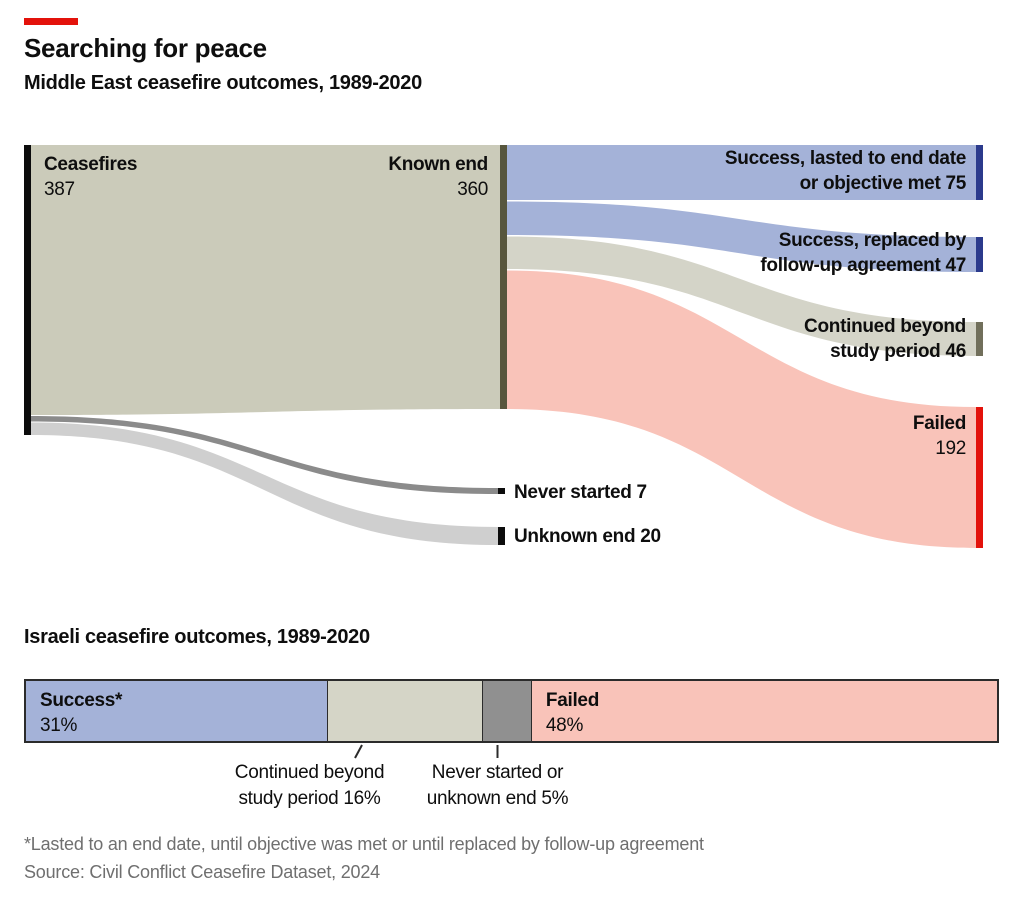 The image size is (1024, 907). What do you see at coordinates (27, 290) in the screenshot?
I see `node-ceasefires` at bounding box center [27, 290].